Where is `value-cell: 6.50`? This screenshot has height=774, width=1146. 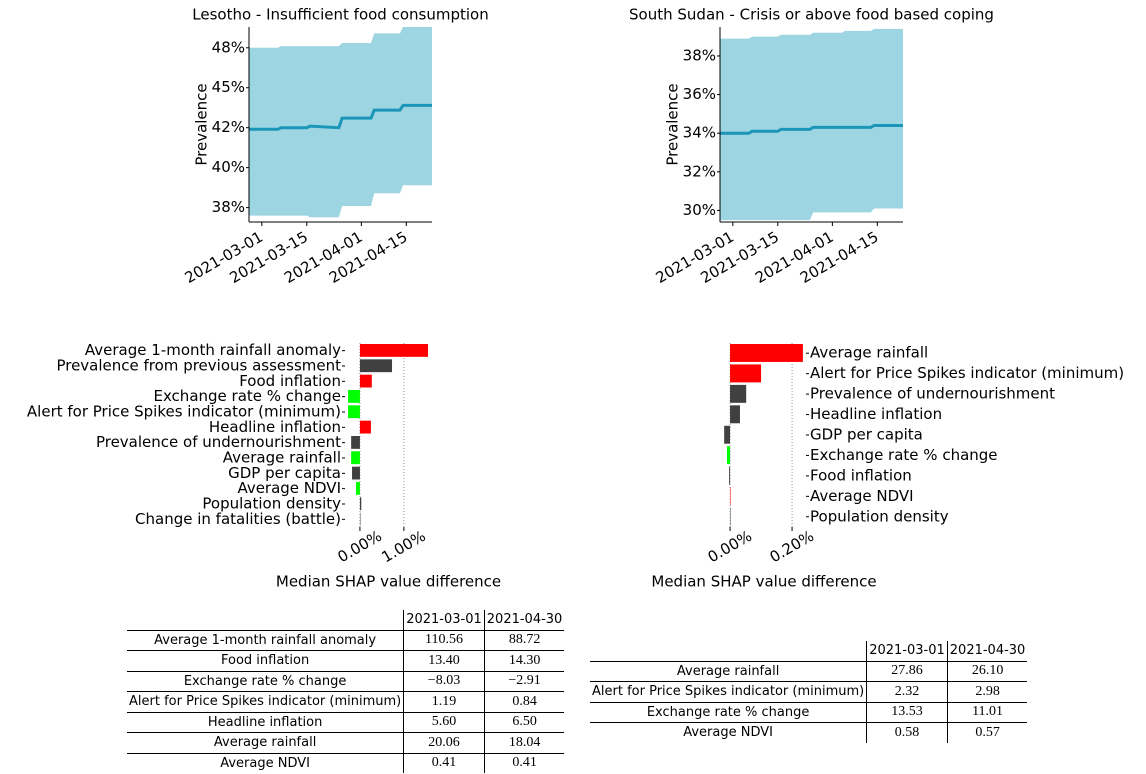
value-cell: 6.50 is located at coordinates (524, 722).